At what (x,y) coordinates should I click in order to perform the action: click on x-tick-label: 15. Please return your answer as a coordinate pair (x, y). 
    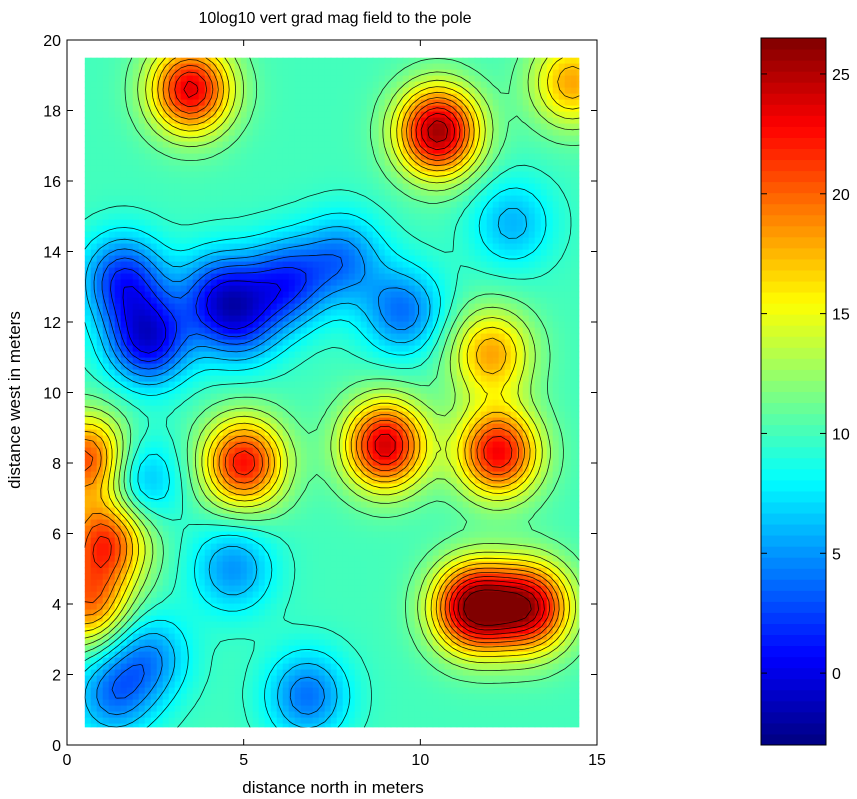
    Looking at the image, I should click on (597, 760).